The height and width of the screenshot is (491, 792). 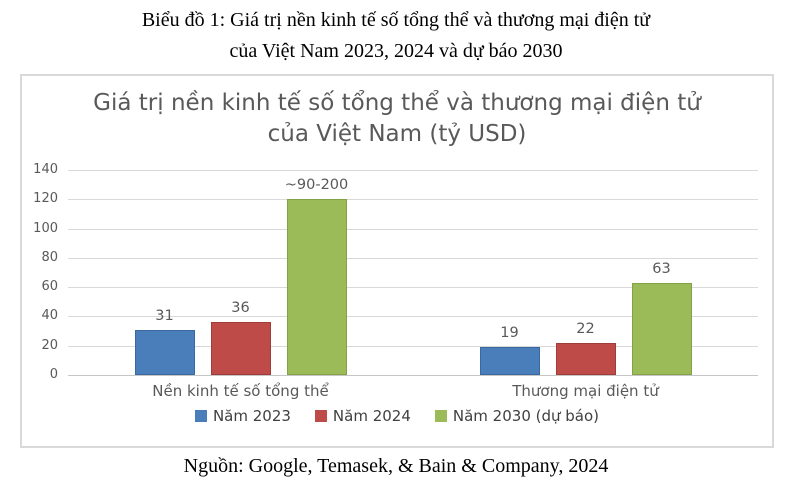 What do you see at coordinates (45, 199) in the screenshot?
I see `y-tick-label: 120` at bounding box center [45, 199].